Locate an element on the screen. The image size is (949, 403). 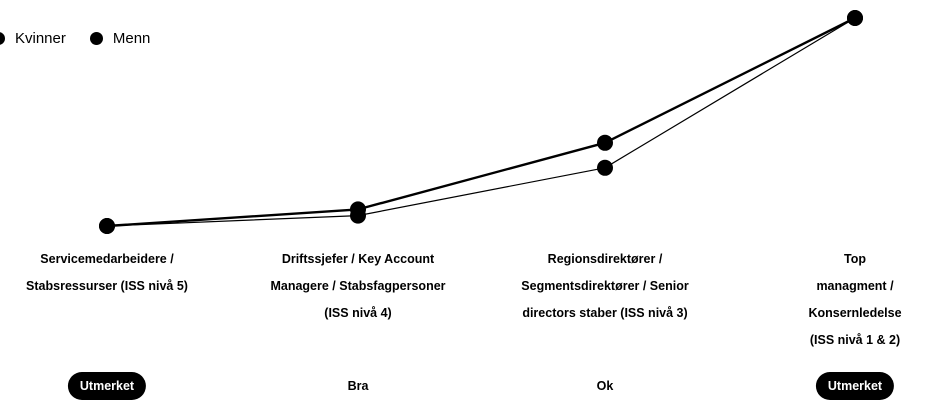
legend-label-kvinner: Kvinner is located at coordinates (40, 38).